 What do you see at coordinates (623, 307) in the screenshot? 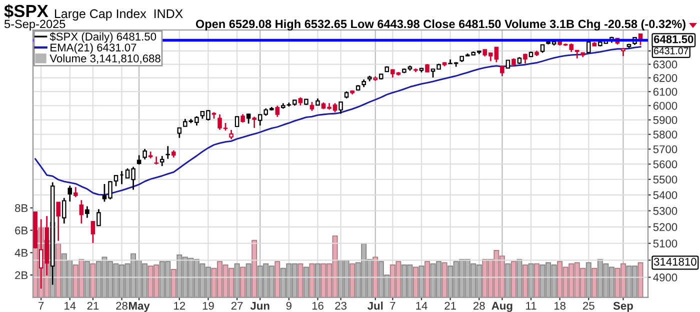
I see `x-tick-label: Sep` at bounding box center [623, 307].